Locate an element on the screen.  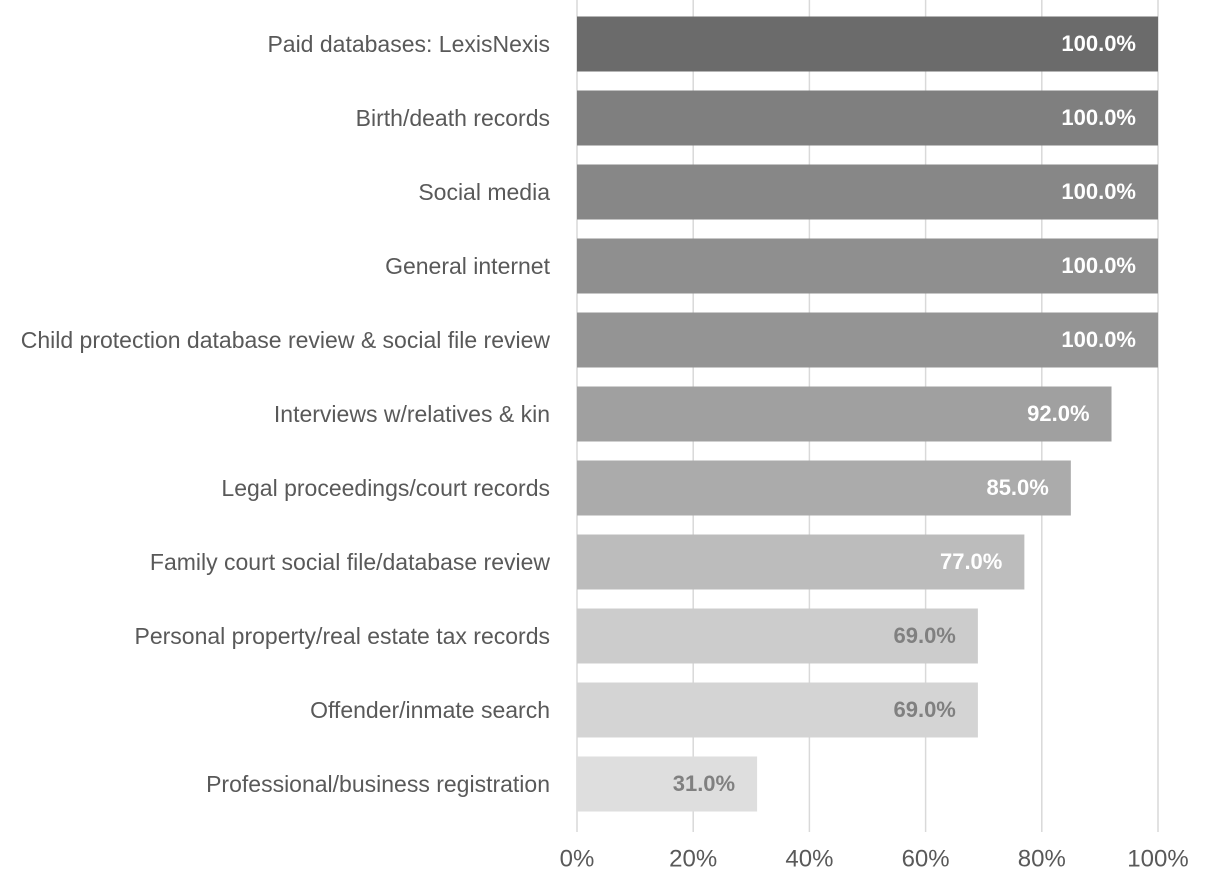
category-label: Family court social file/database review is located at coordinates (275, 562).